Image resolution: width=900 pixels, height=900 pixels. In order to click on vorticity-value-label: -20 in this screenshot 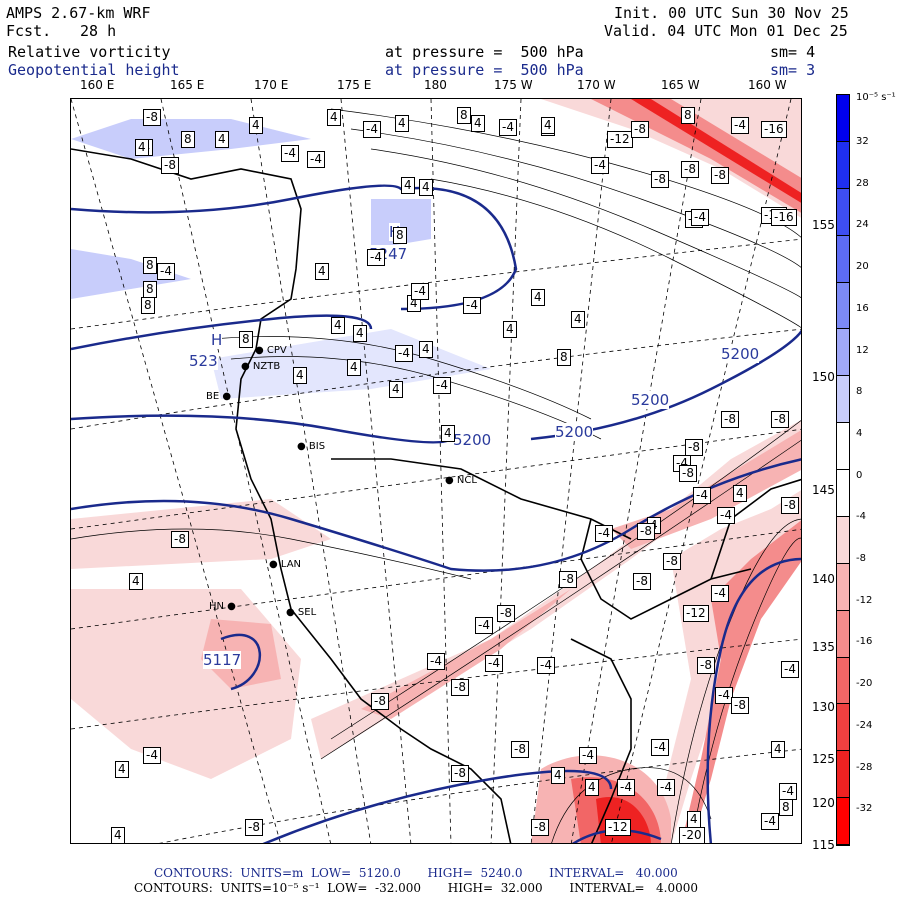, I will do `click(692, 835)`.